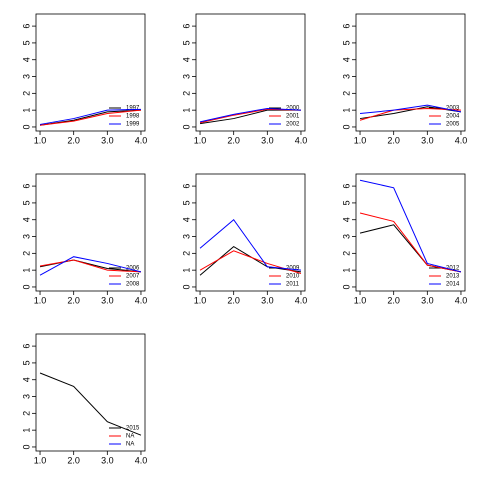 The height and width of the screenshot is (480, 480). I want to click on legend-label: 1999, so click(133, 125).